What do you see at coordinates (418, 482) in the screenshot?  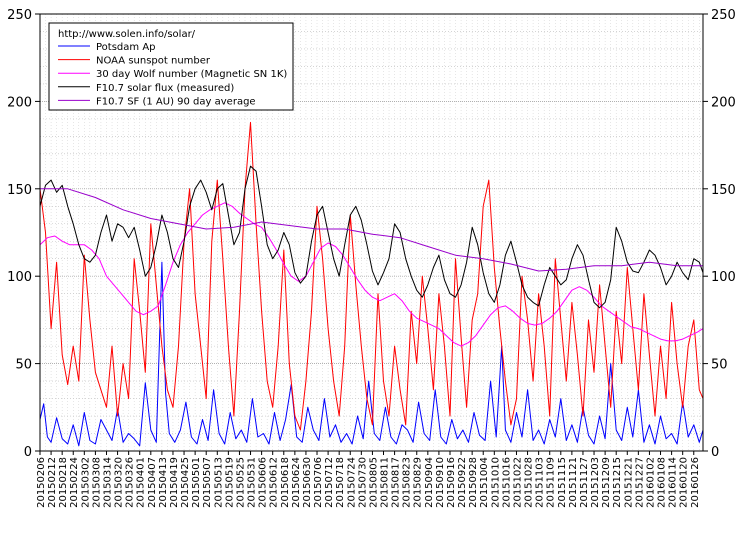 I see `x-tick-label: 20150829` at bounding box center [418, 482].